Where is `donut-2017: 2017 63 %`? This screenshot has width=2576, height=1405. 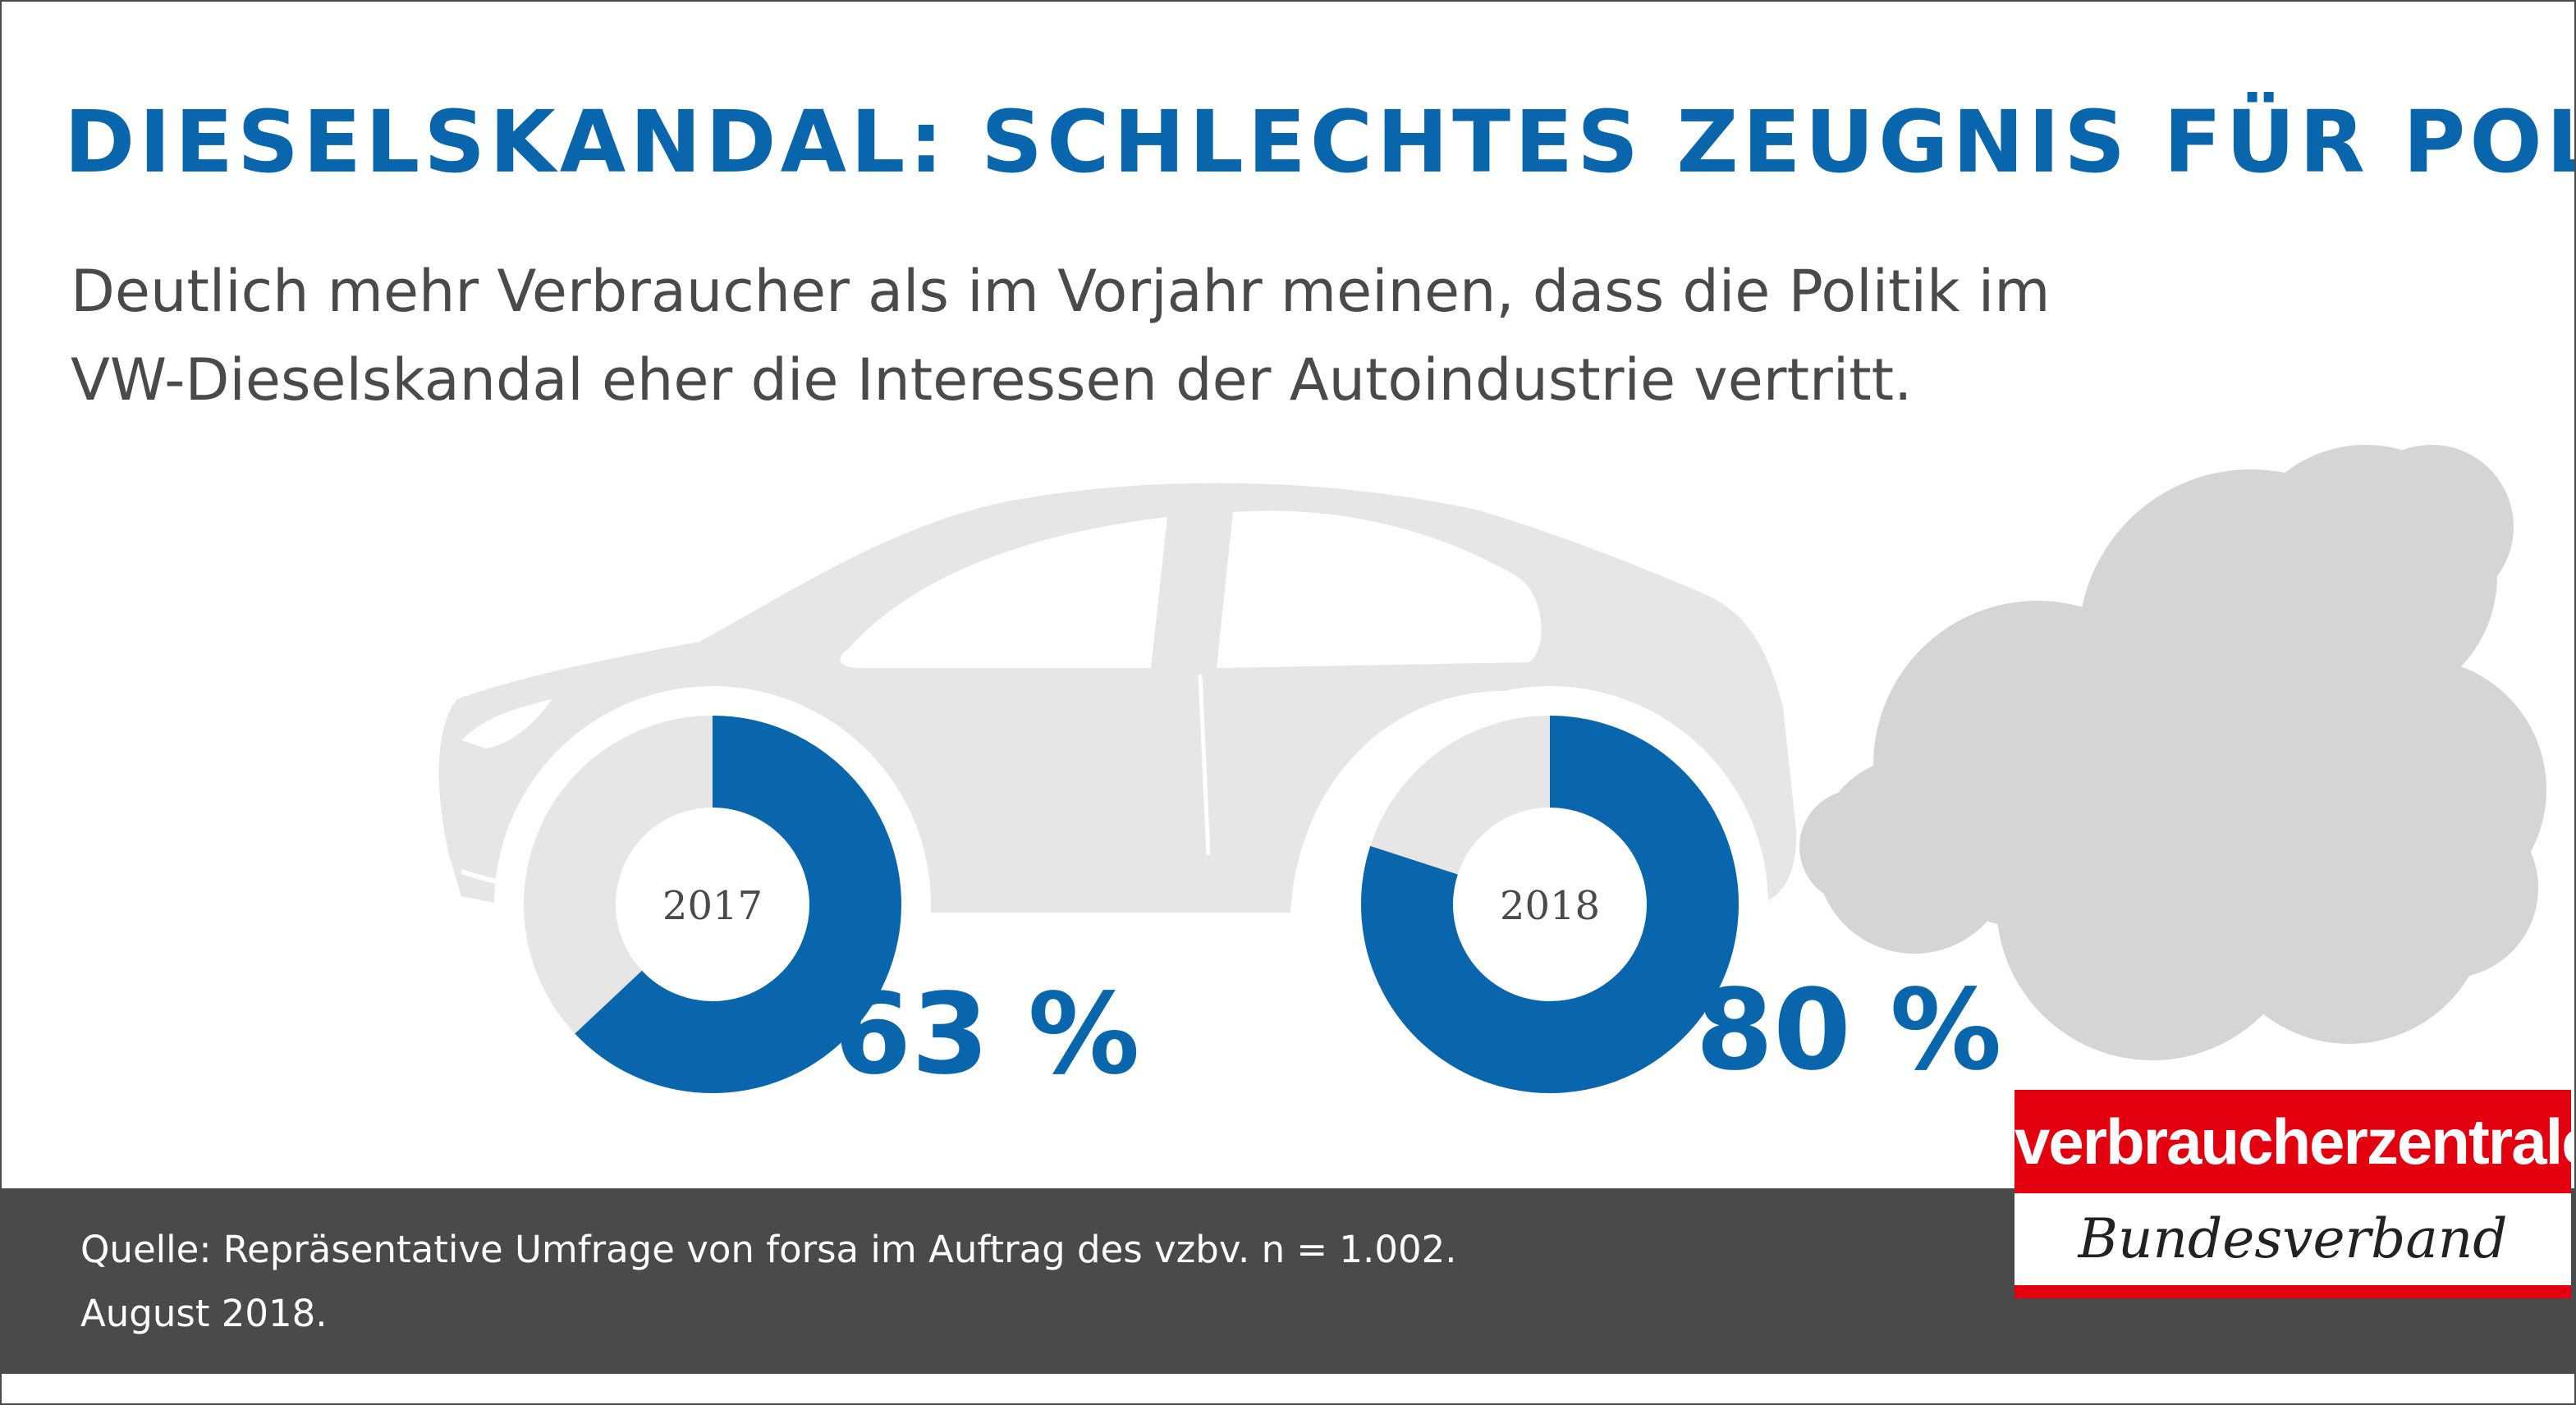
donut-2017: 2017 63 % is located at coordinates (817, 905).